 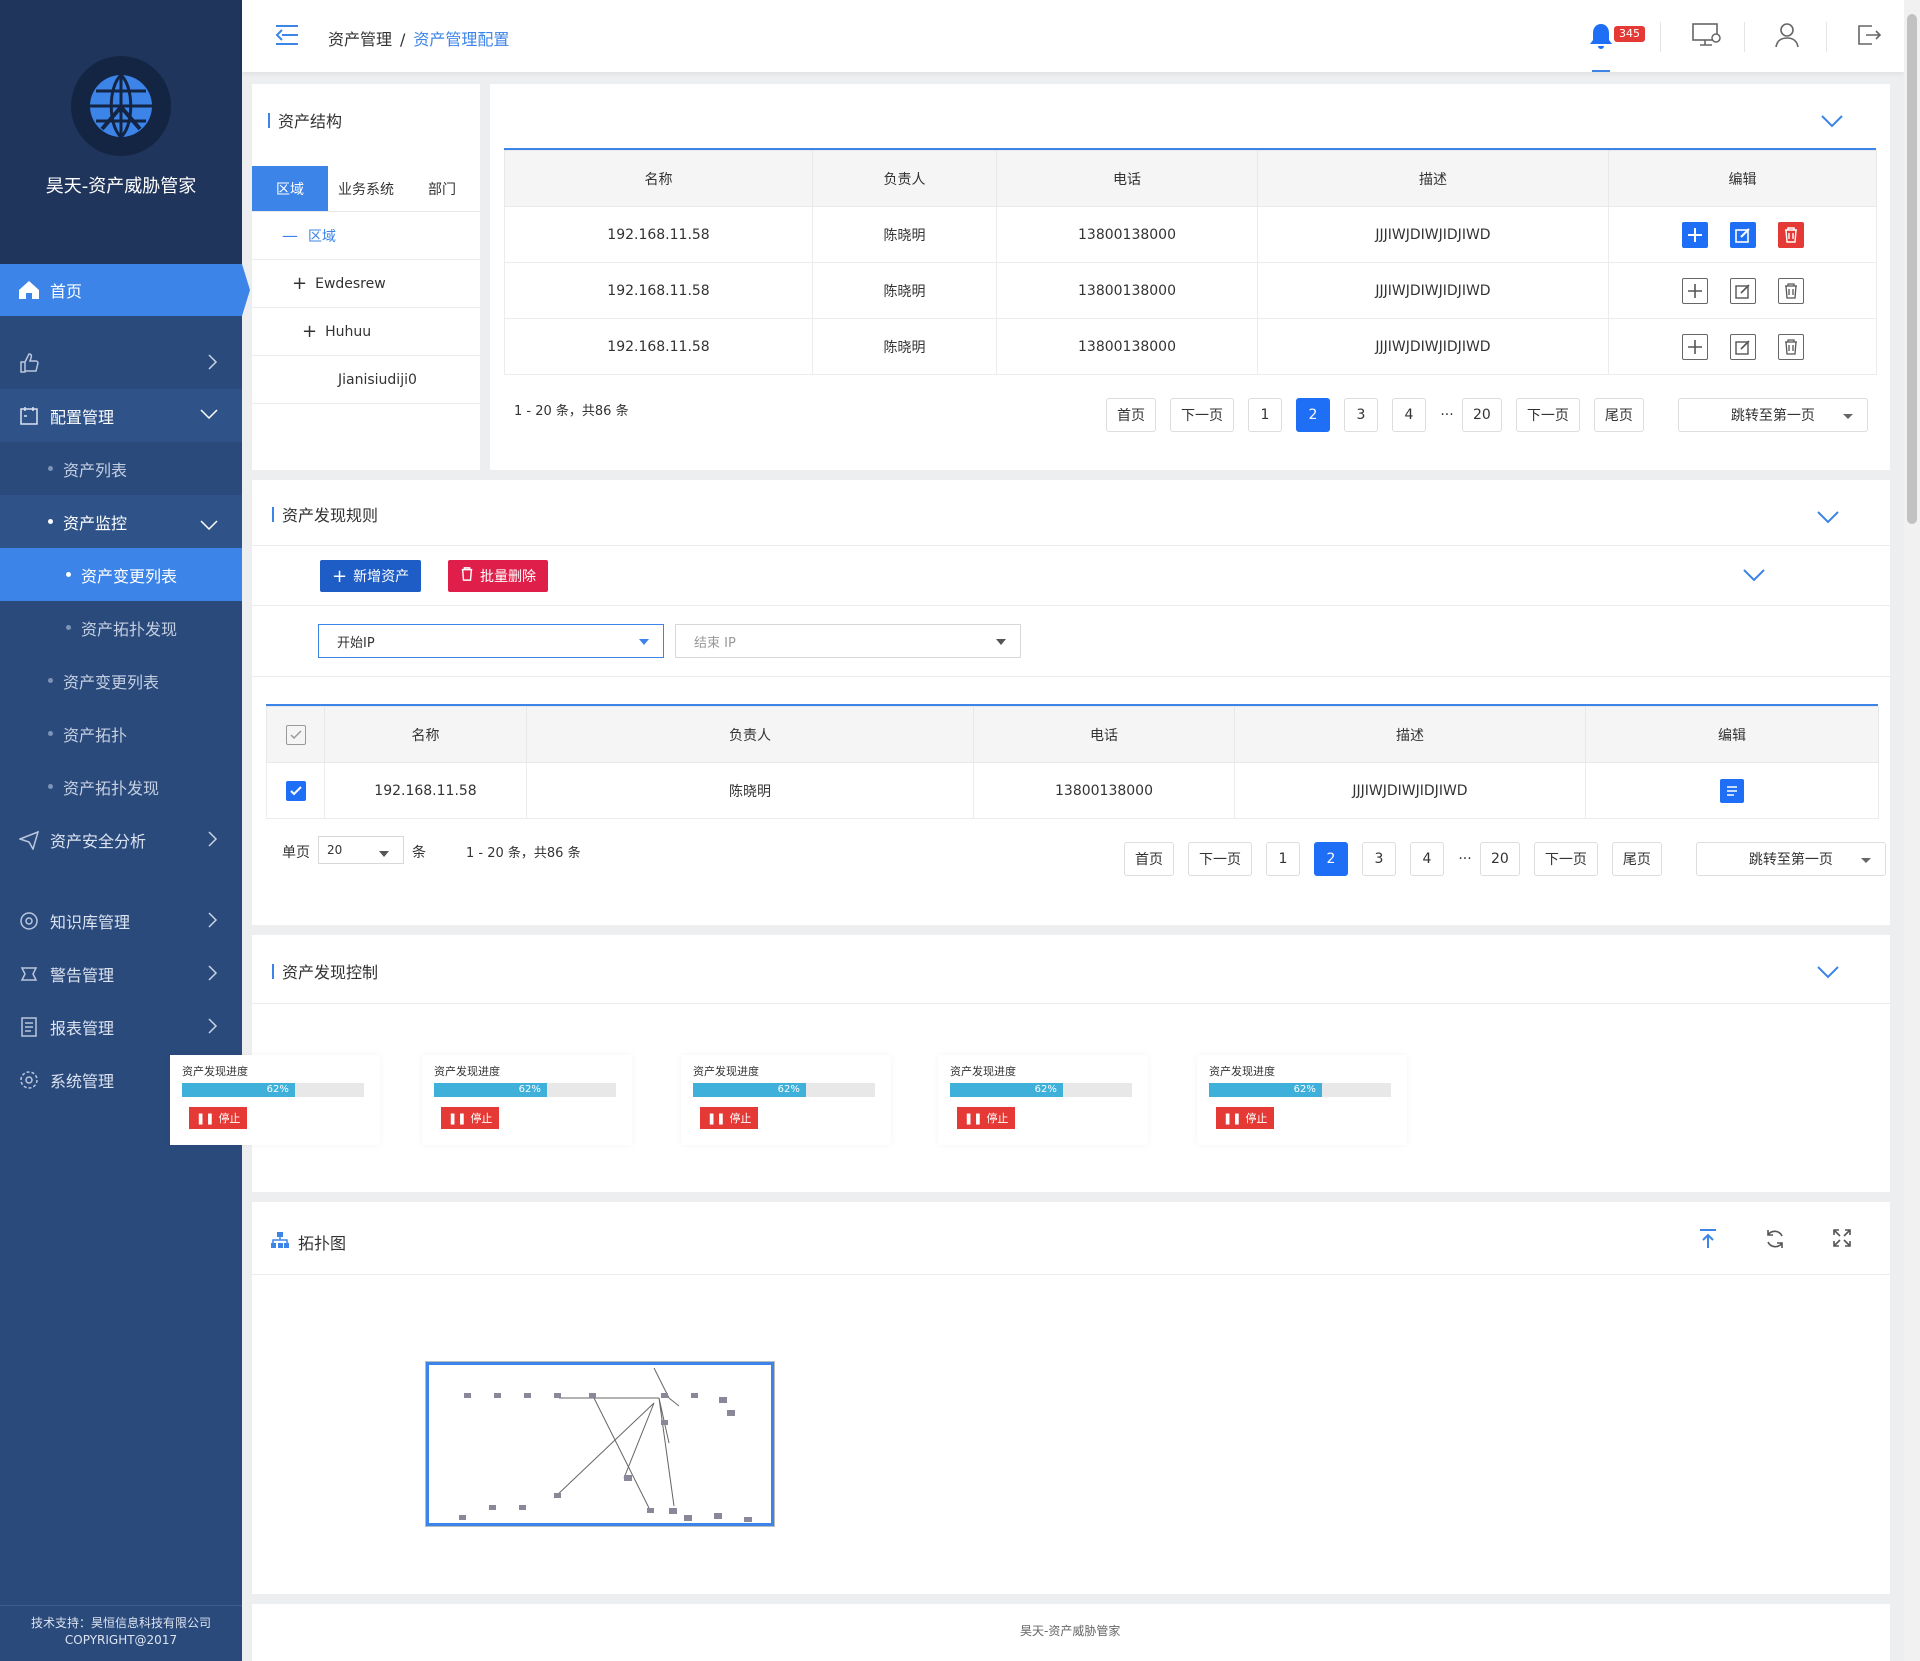 I want to click on sidebar-item-asset-change-list-sub: 资产变更列表, so click(x=121, y=574).